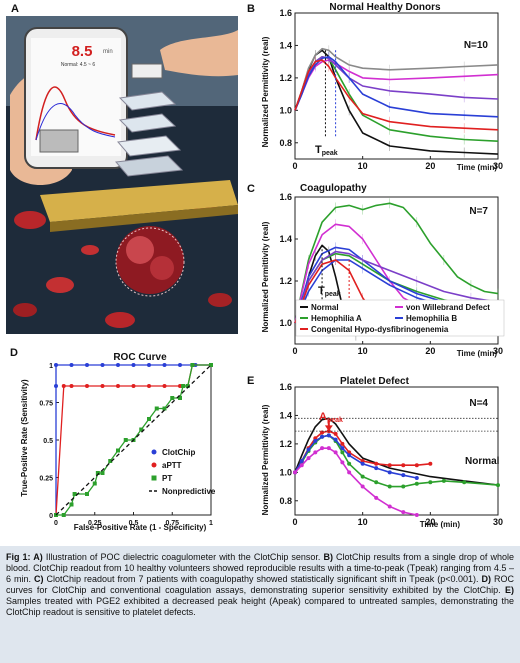 The image size is (520, 663). What do you see at coordinates (477, 167) in the screenshot?
I see `x-axis-label: Time (min)` at bounding box center [477, 167].